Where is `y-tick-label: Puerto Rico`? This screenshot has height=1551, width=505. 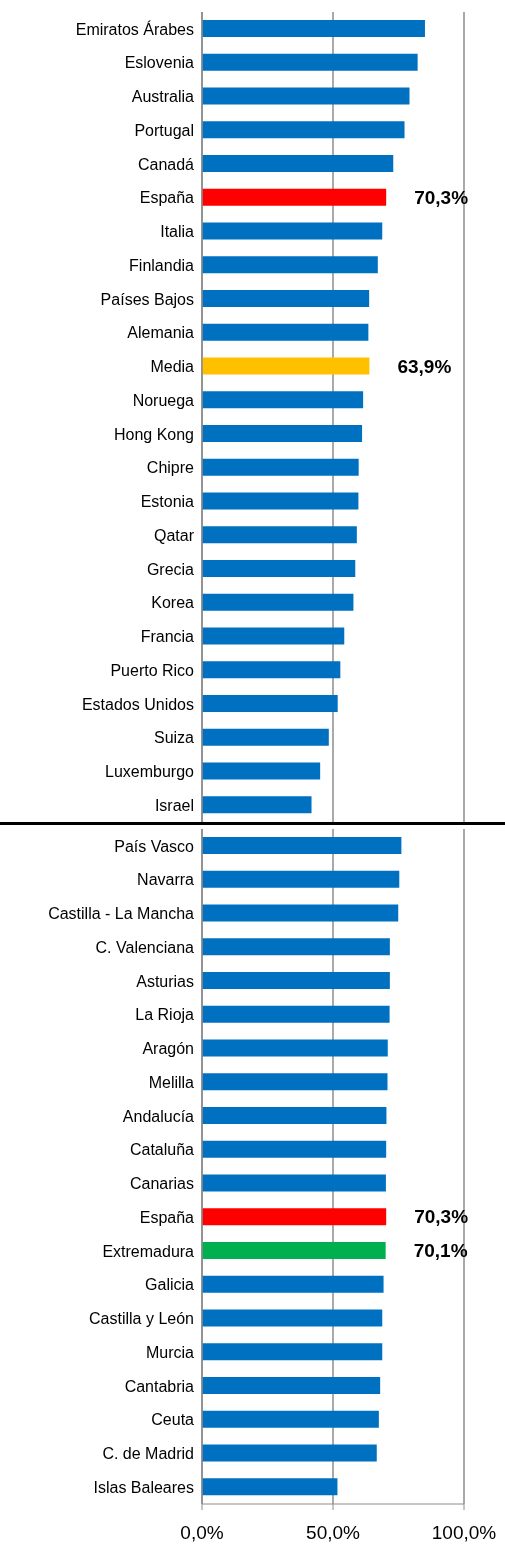 y-tick-label: Puerto Rico is located at coordinates (152, 670).